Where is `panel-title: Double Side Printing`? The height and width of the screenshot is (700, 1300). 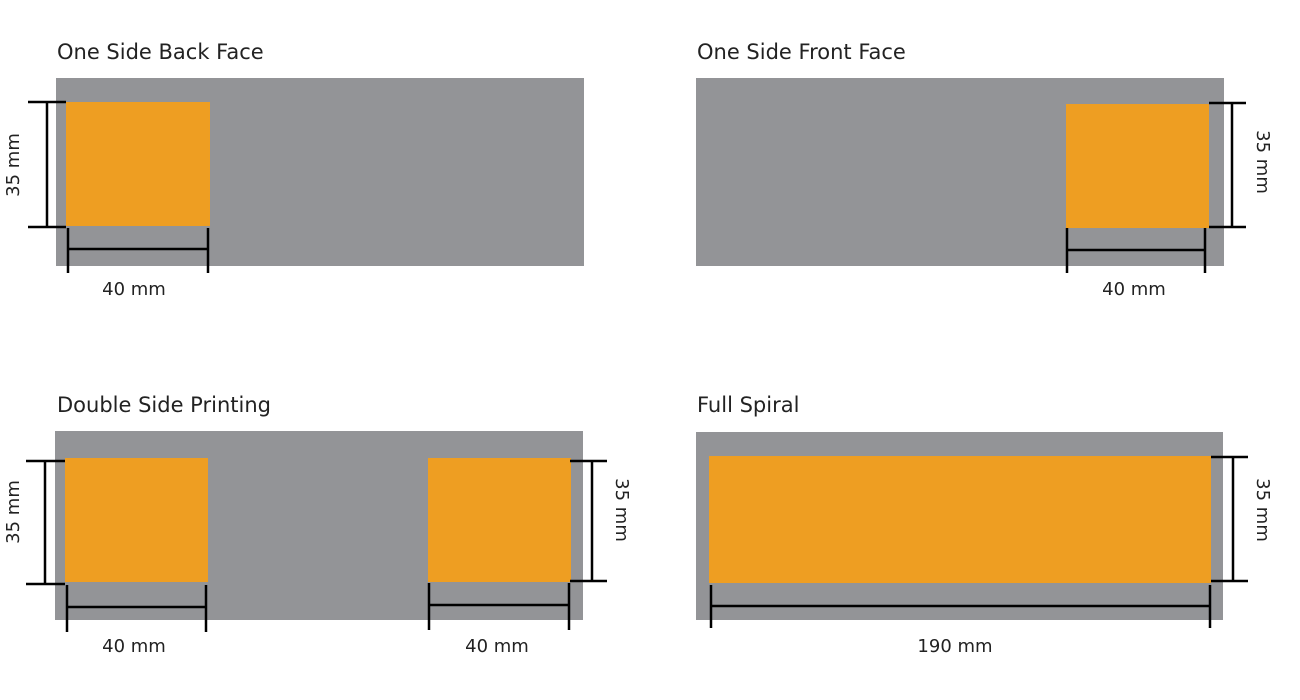 panel-title: Double Side Printing is located at coordinates (164, 405).